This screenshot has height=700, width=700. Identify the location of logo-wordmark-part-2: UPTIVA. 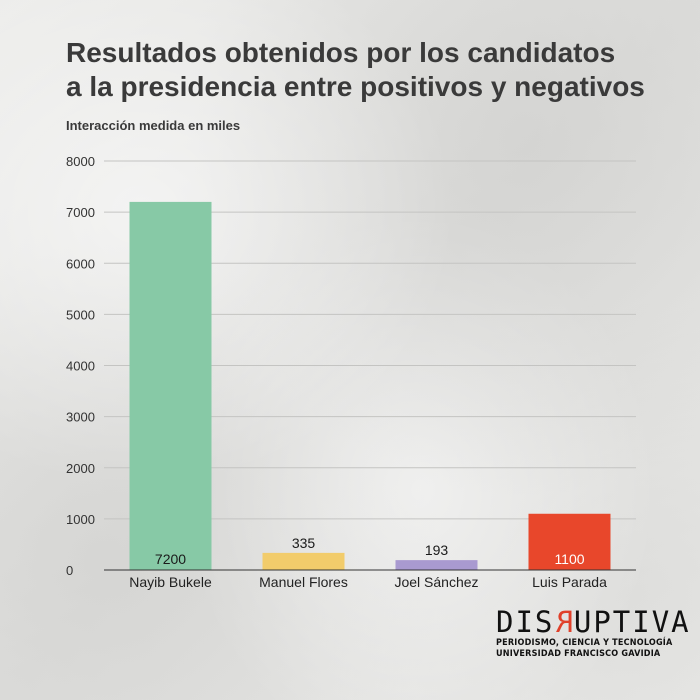
(632, 622).